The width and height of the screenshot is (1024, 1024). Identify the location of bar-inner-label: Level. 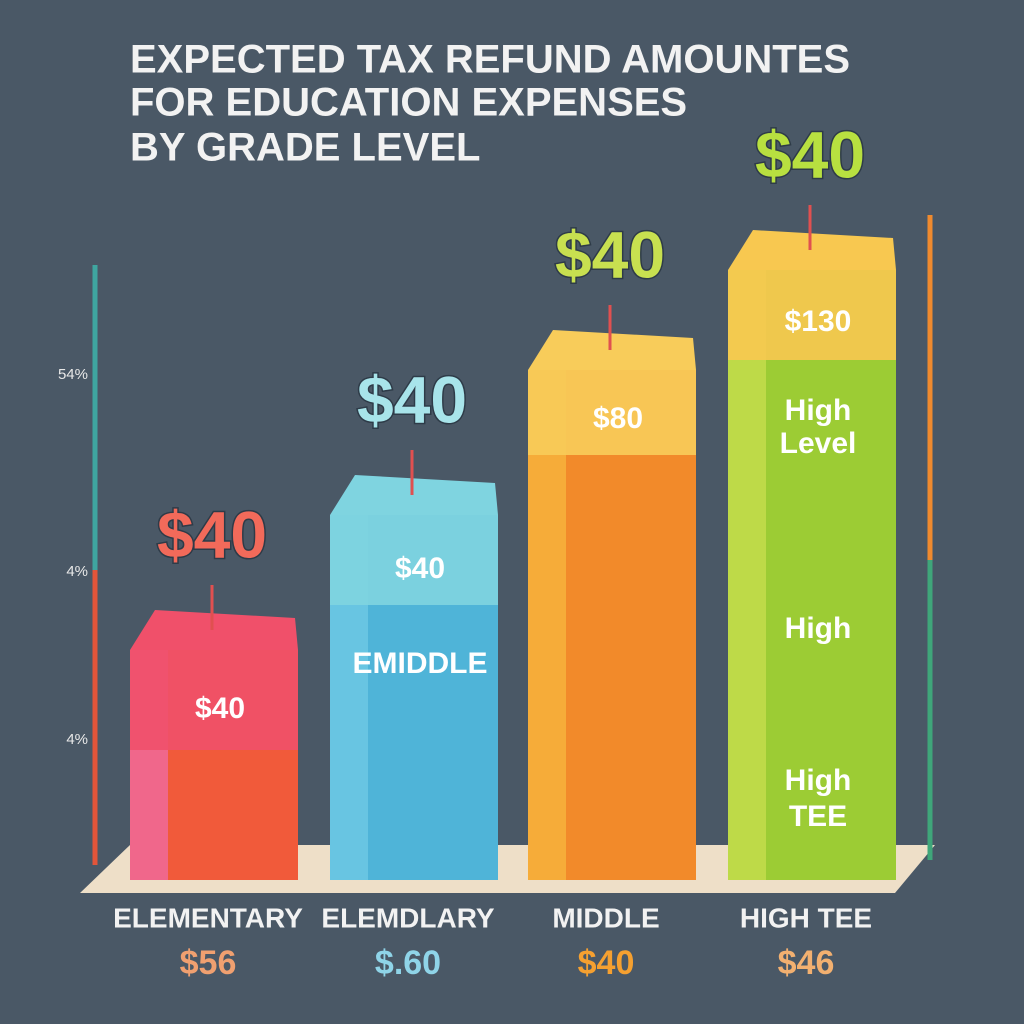
(818, 443).